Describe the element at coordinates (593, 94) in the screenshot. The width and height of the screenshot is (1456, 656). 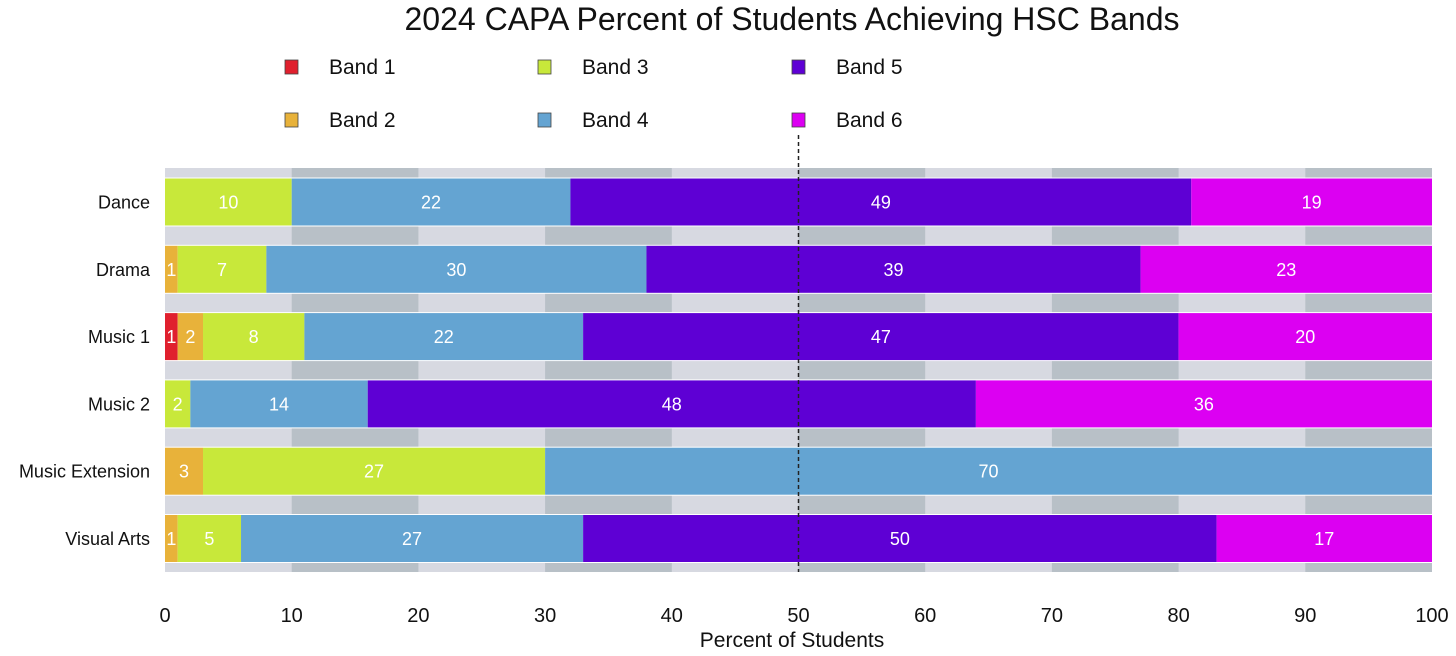
I see `legend: Band 1 Band 2 Band 3 Band 4 Band 5 Band 6` at that location.